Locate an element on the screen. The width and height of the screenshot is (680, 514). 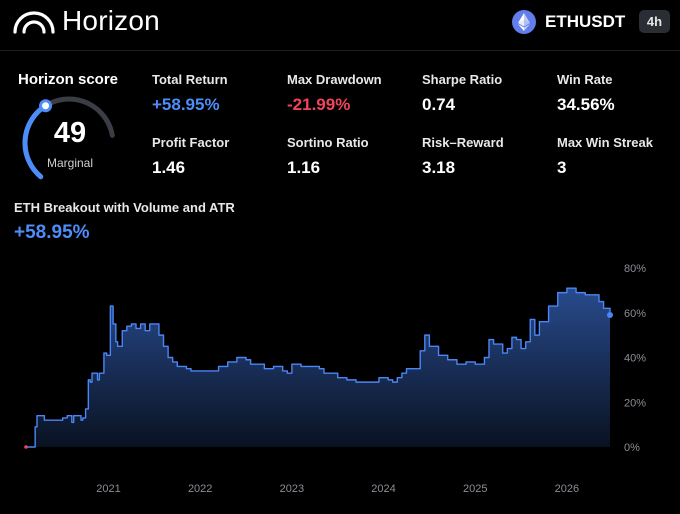
strategy-return: +58.95% is located at coordinates (52, 232).